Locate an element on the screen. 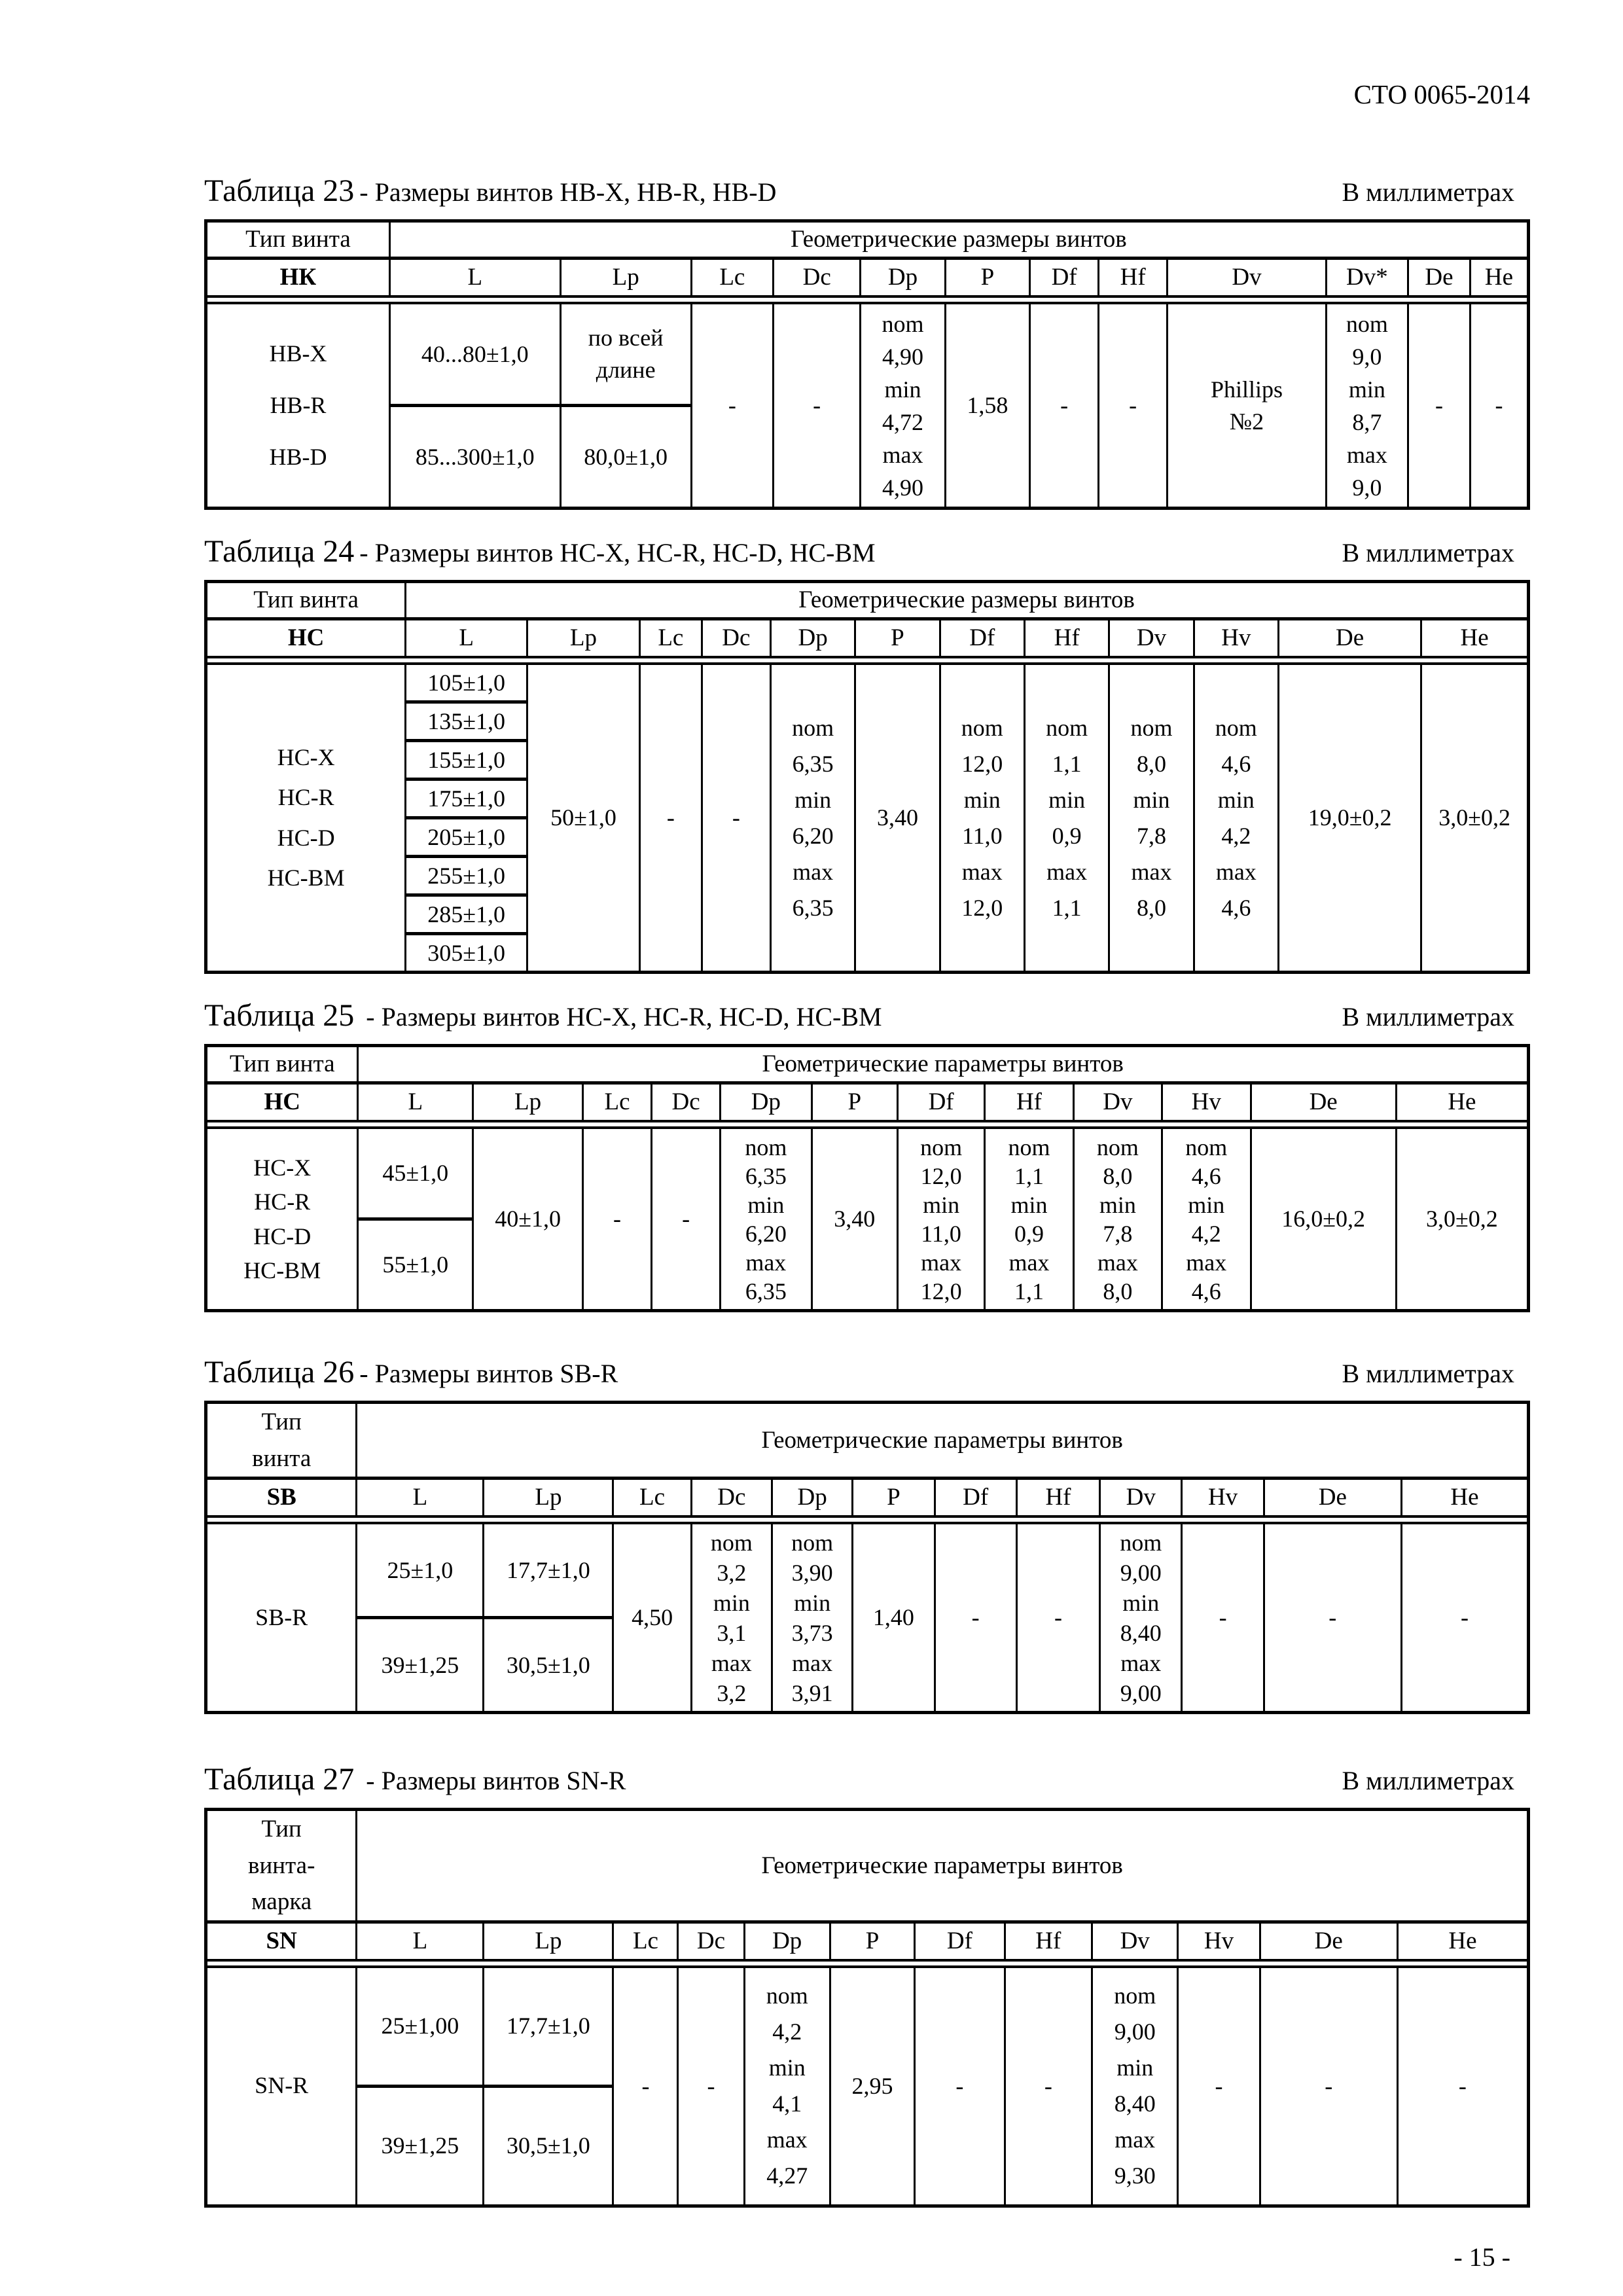 The width and height of the screenshot is (1623, 2296). cell-Lp: 50±1,0 is located at coordinates (583, 817).